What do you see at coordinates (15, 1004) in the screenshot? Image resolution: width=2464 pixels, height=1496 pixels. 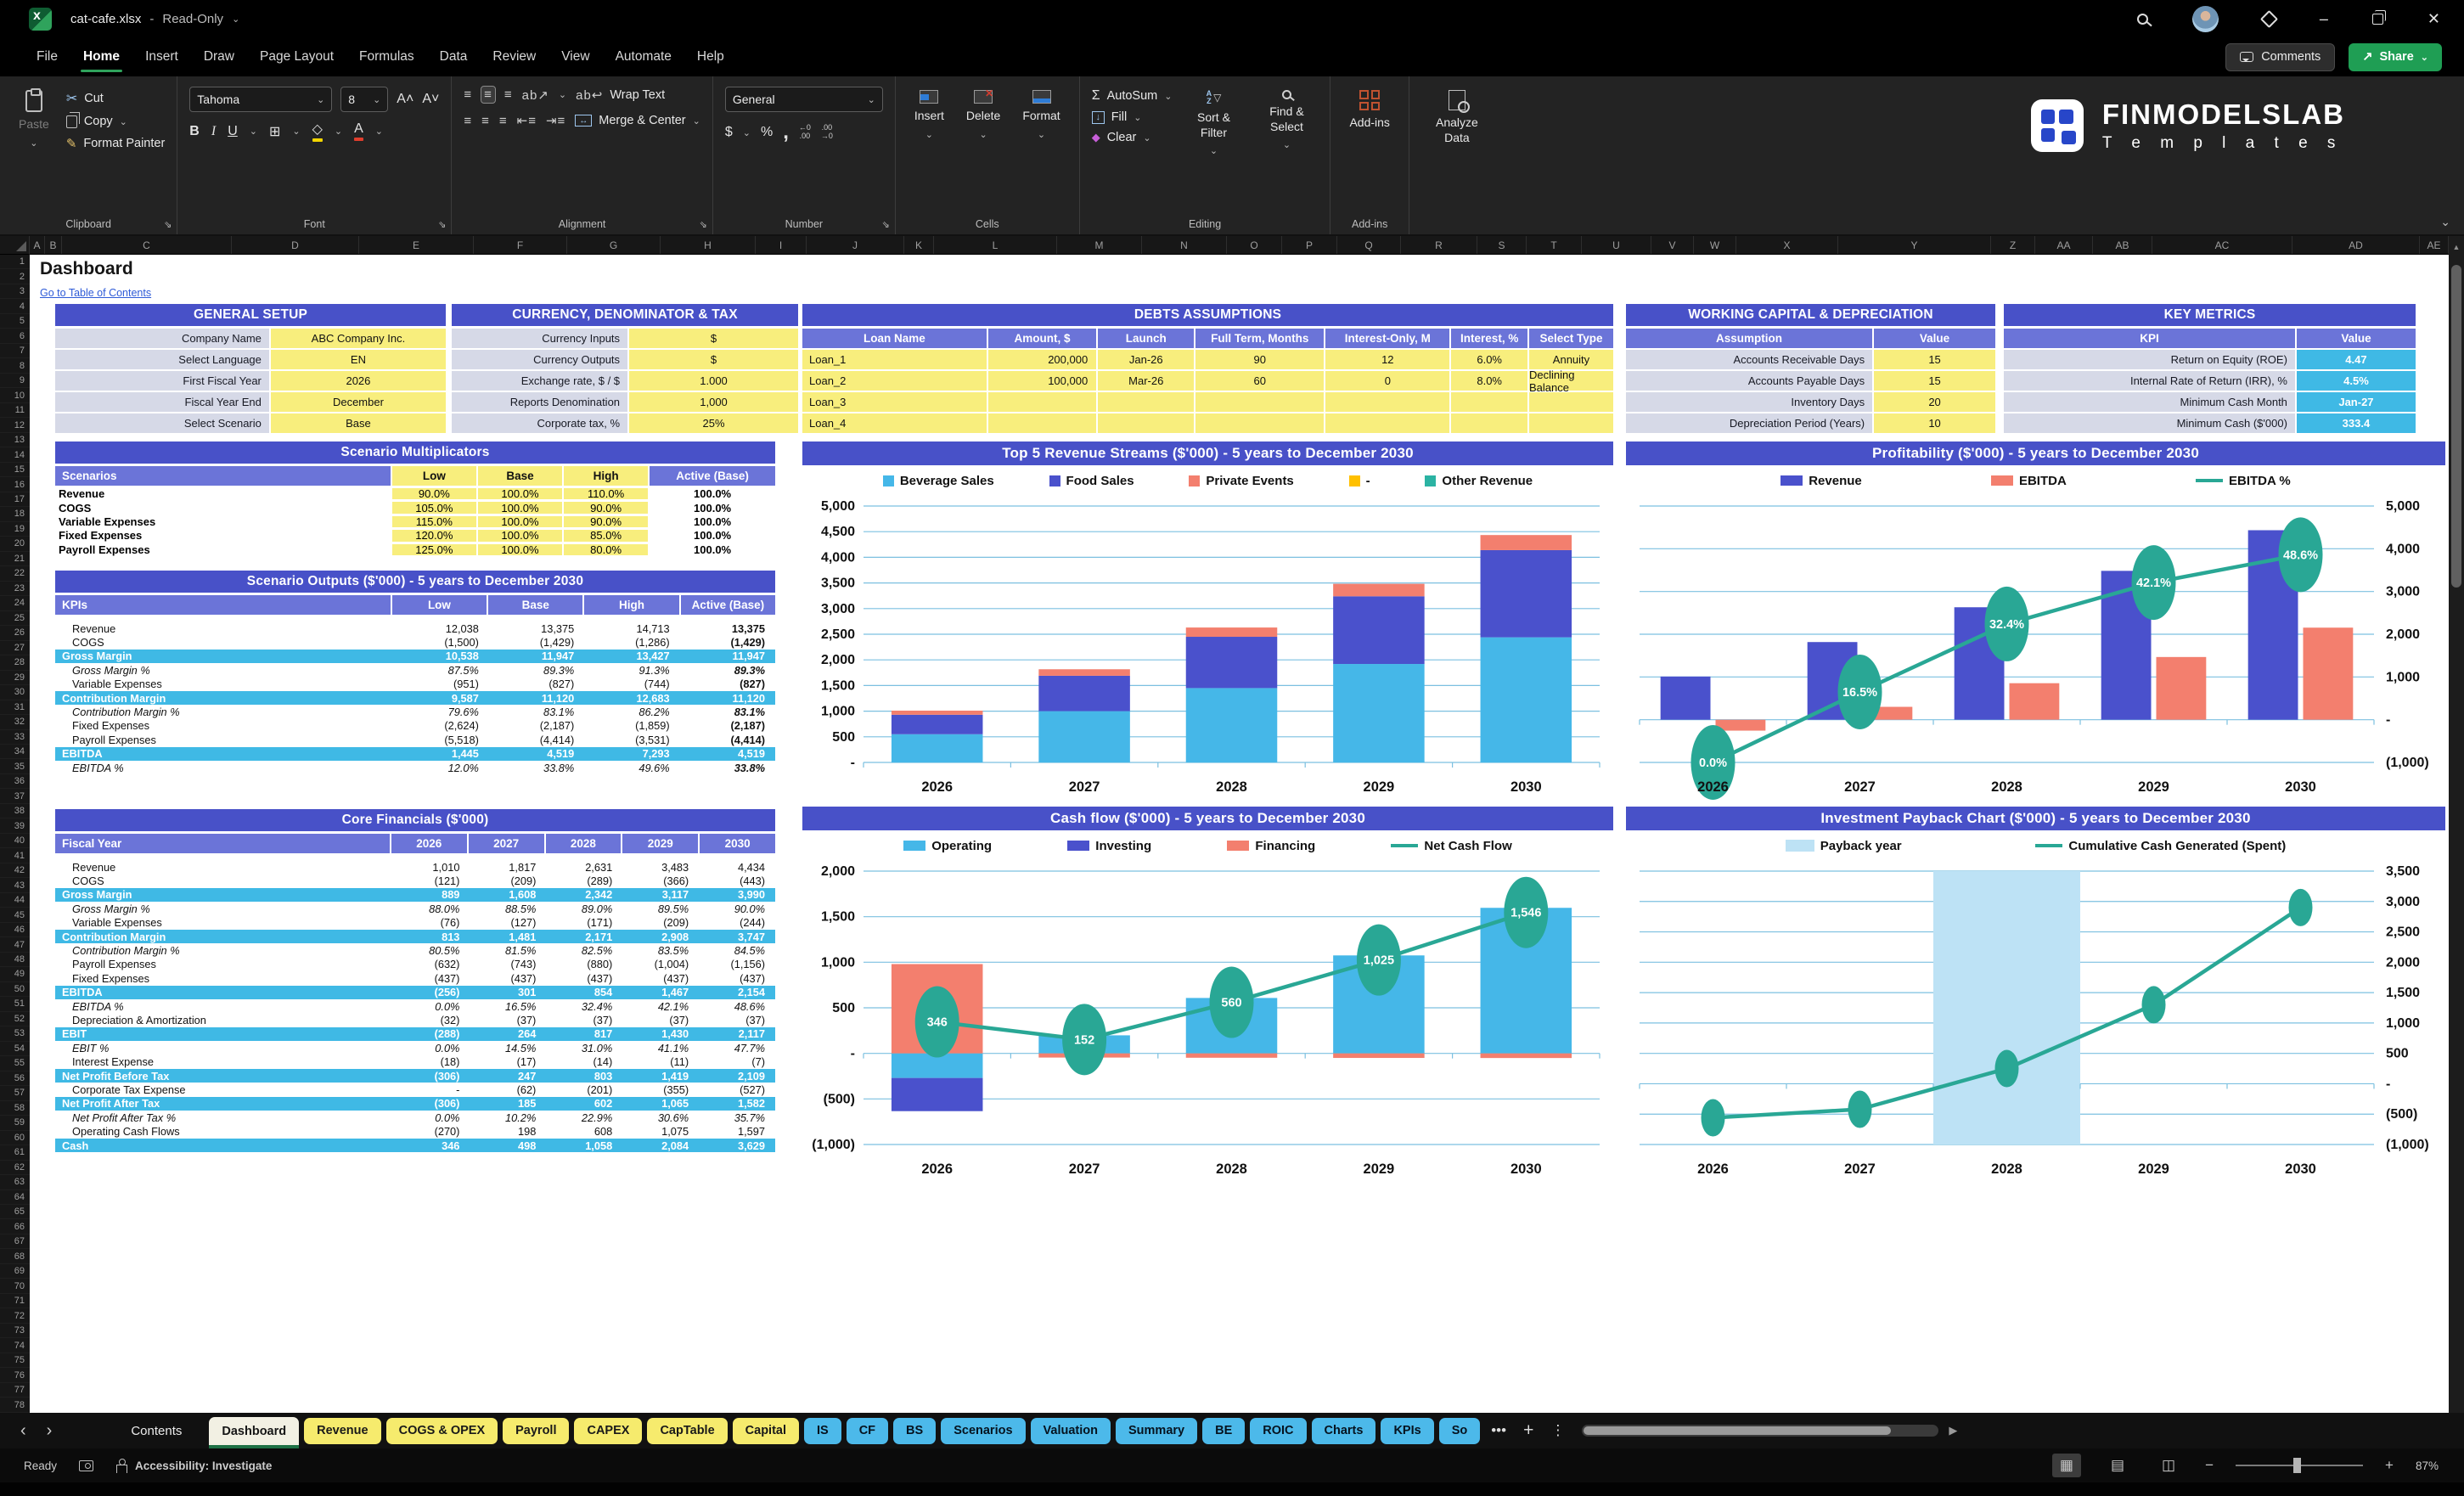 I see `row-header: 51` at bounding box center [15, 1004].